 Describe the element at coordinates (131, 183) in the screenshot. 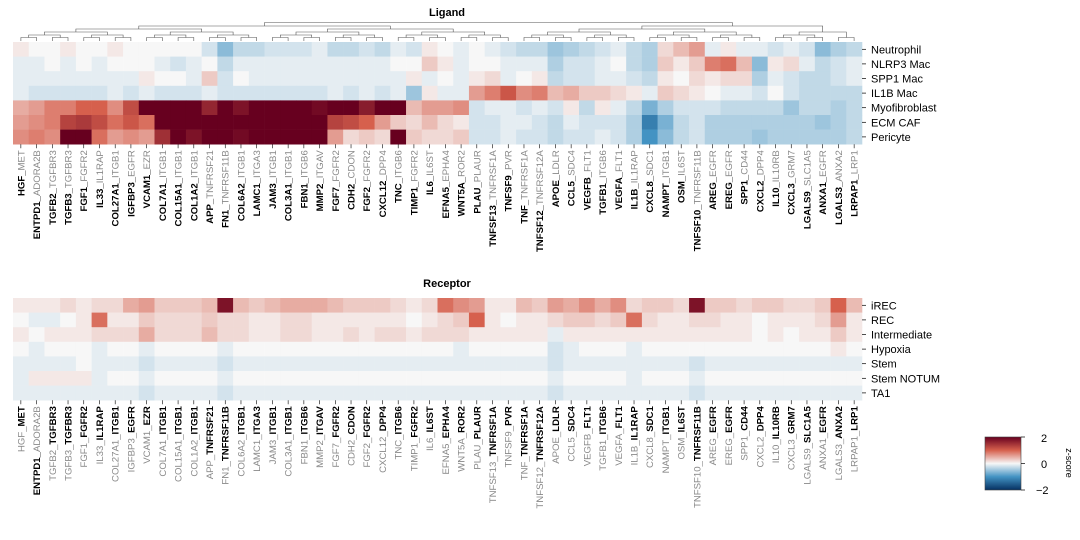

I see `ligand-column-label: IGFBP3_EGFR` at that location.